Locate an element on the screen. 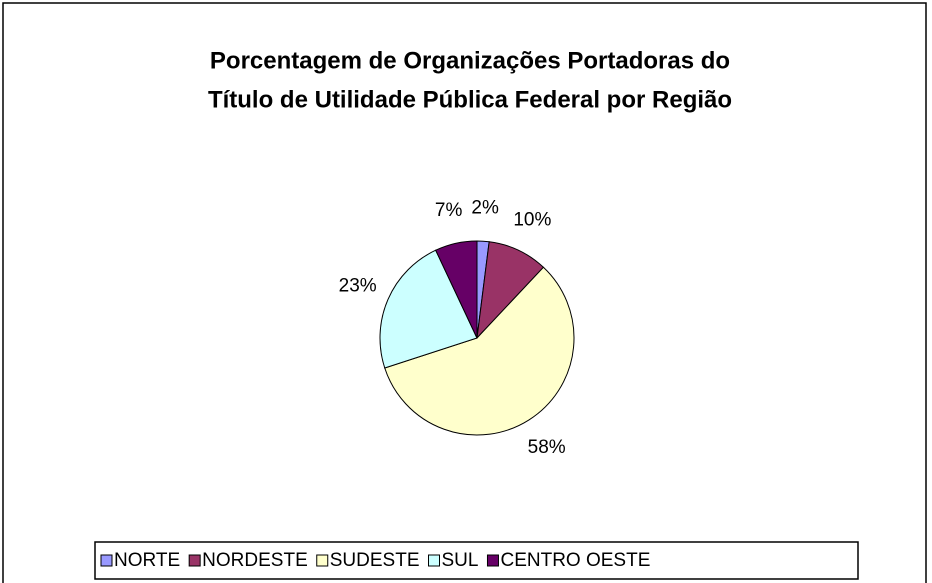 This screenshot has width=932, height=583. data-label: 7% is located at coordinates (449, 210).